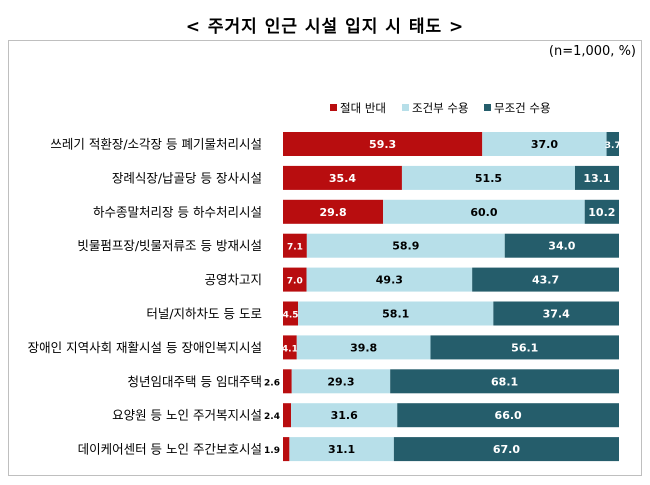 The width and height of the screenshot is (650, 485). I want to click on legend-label-2: 무조건 수용, so click(522, 108).